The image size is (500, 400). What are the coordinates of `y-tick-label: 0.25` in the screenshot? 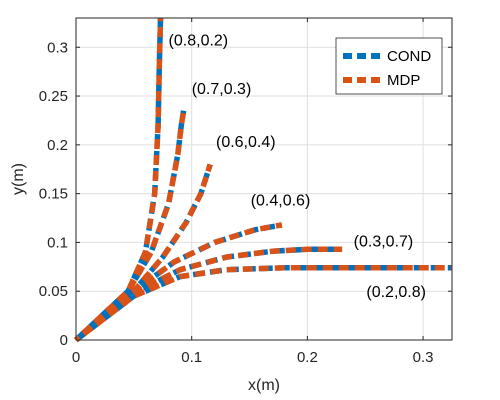 It's located at (53, 96).